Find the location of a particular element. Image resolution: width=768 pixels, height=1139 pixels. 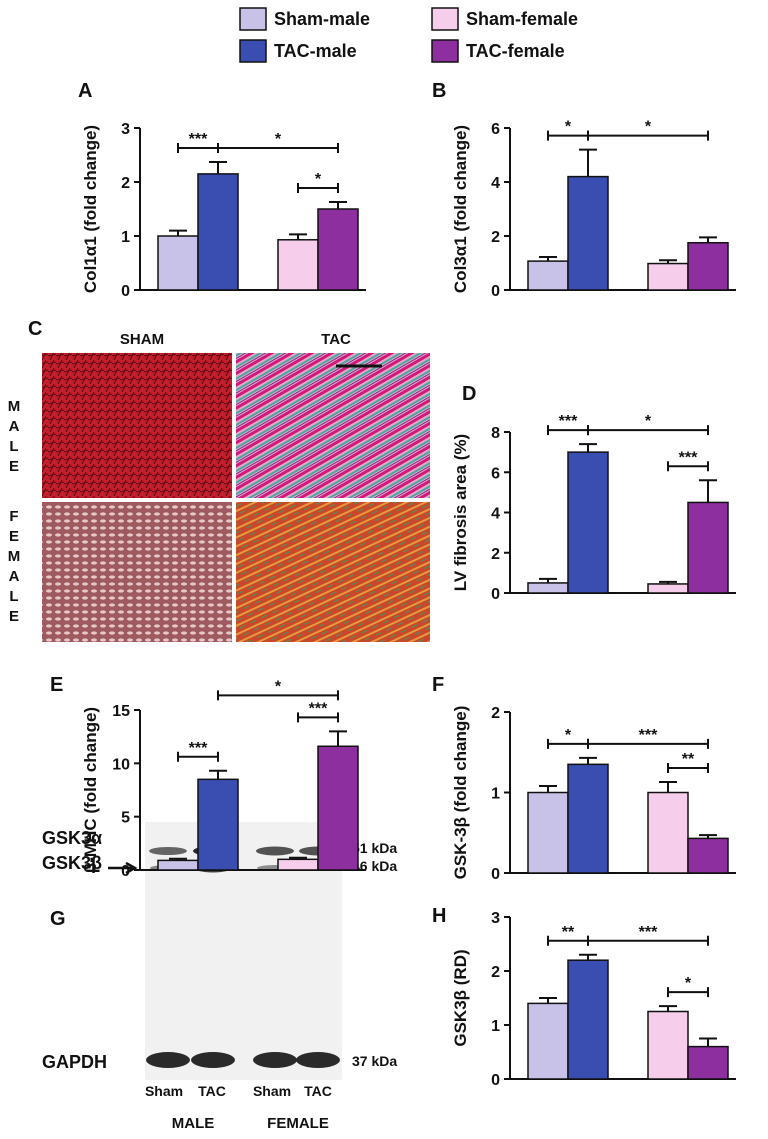

y-axis-label: GSK3β (RD) is located at coordinates (460, 997).